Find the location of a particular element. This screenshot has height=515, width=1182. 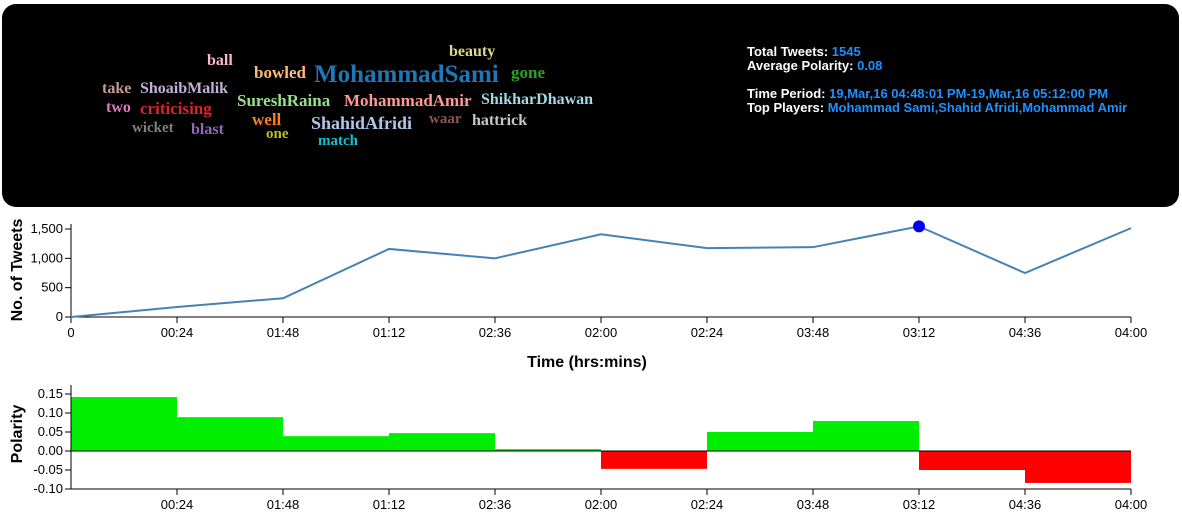

top-players-label: Top Players: is located at coordinates (787, 107).